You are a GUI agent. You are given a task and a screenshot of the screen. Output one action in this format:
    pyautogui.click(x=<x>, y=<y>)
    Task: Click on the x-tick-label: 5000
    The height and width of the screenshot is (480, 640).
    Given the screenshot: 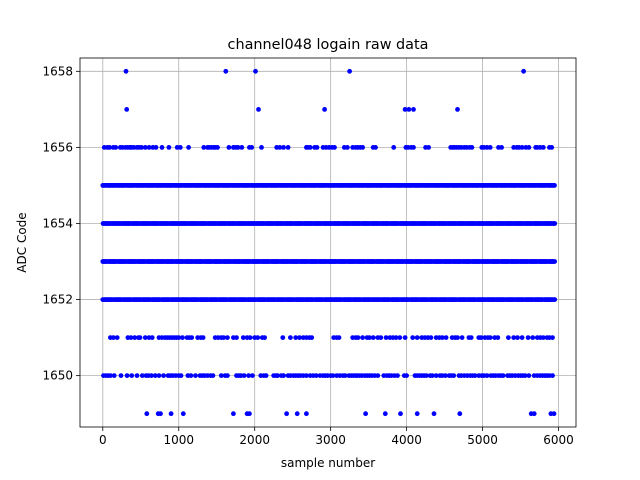 What is the action you would take?
    pyautogui.click(x=482, y=440)
    